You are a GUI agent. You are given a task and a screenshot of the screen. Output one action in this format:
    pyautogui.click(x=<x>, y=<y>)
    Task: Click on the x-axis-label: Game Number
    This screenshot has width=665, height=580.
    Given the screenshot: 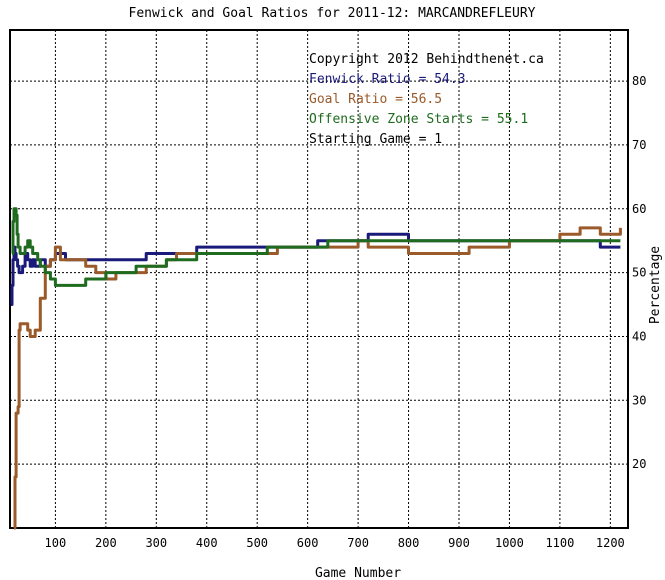 What is the action you would take?
    pyautogui.click(x=358, y=573)
    